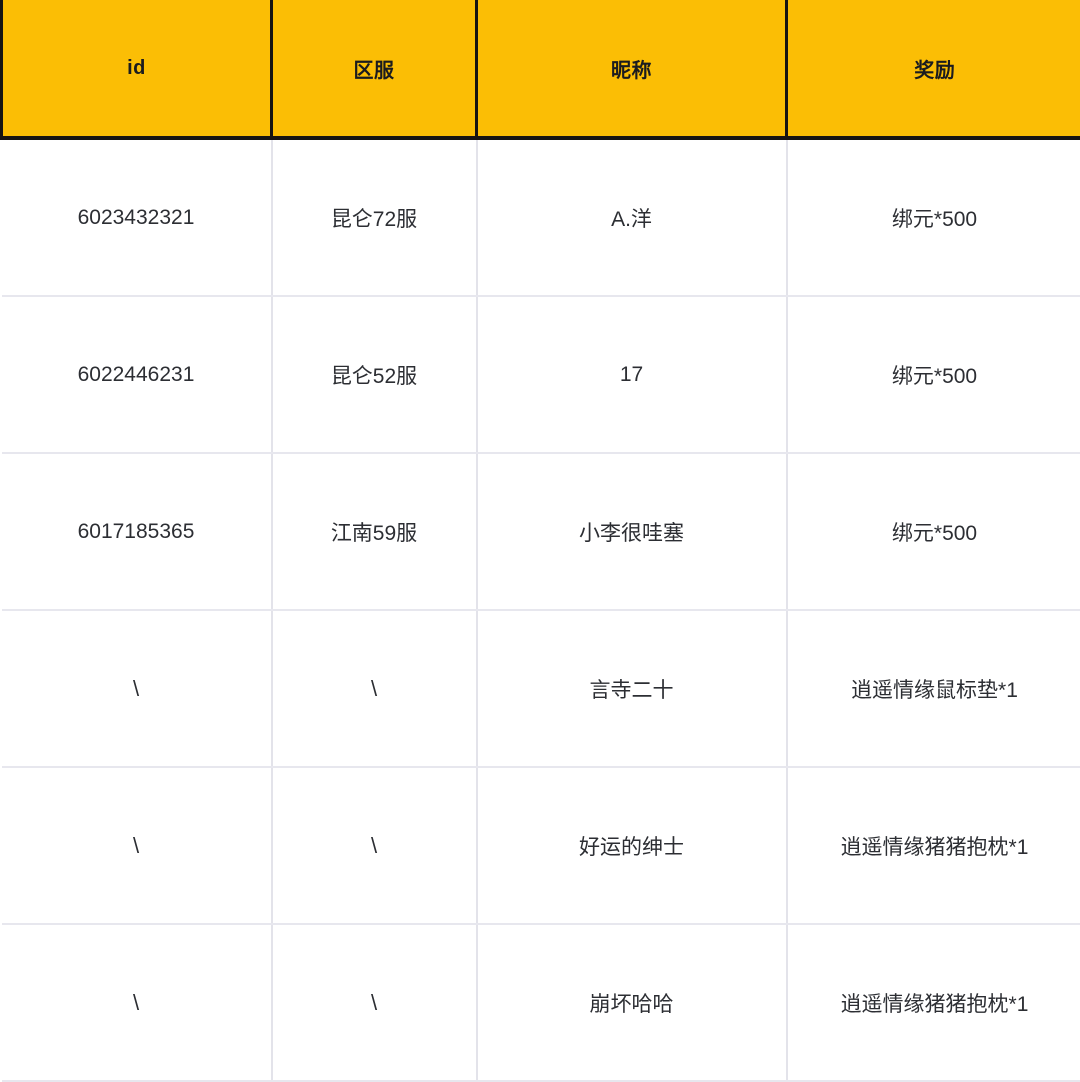 The height and width of the screenshot is (1082, 1080). I want to click on cell-server: 江南59服, so click(374, 531).